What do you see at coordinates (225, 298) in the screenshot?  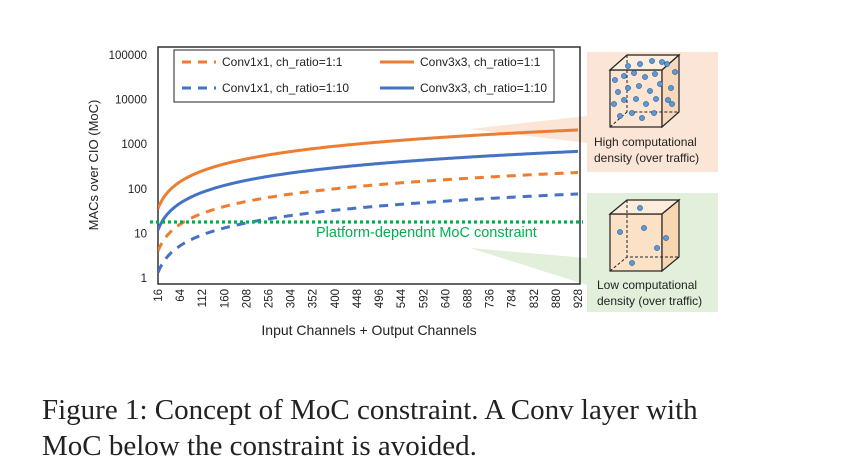 I see `x-tick-label: 160` at bounding box center [225, 298].